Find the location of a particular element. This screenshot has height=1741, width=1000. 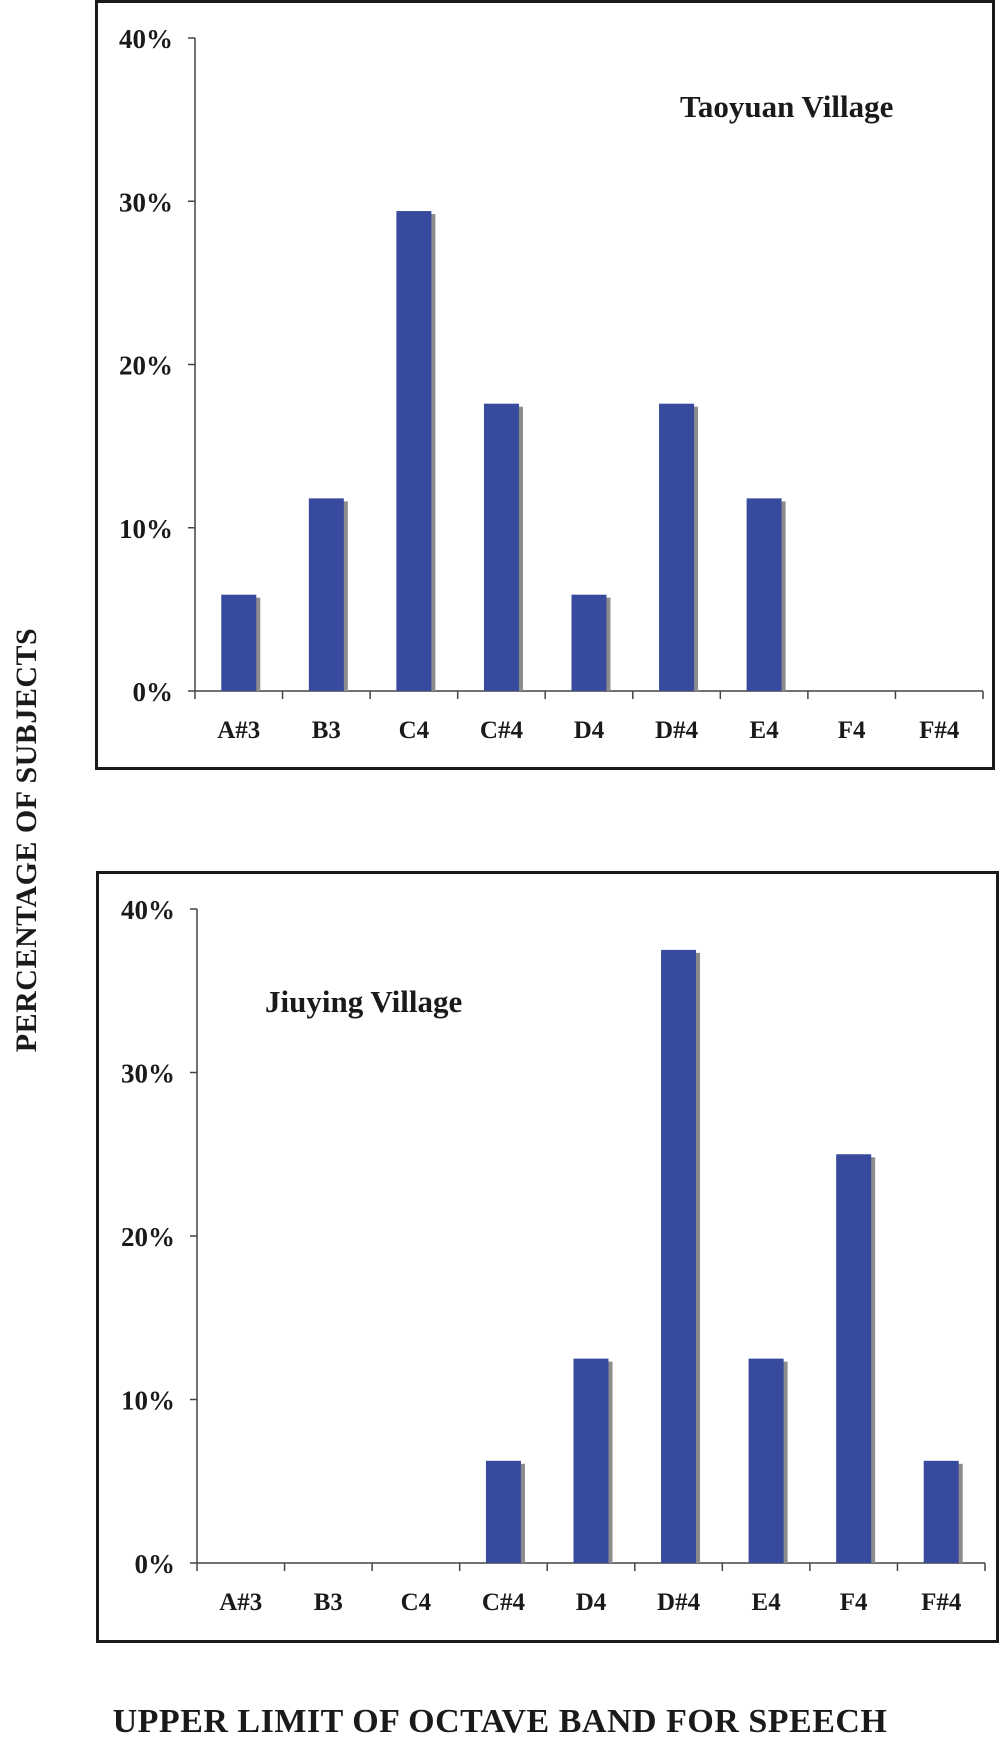

bar-c4 is located at coordinates (414, 451).